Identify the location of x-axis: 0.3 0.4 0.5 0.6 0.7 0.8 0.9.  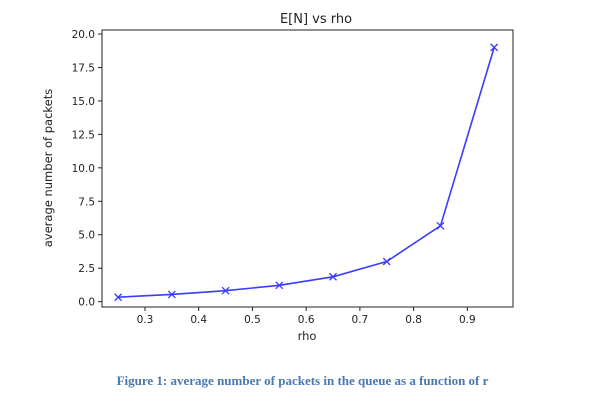
(306, 316).